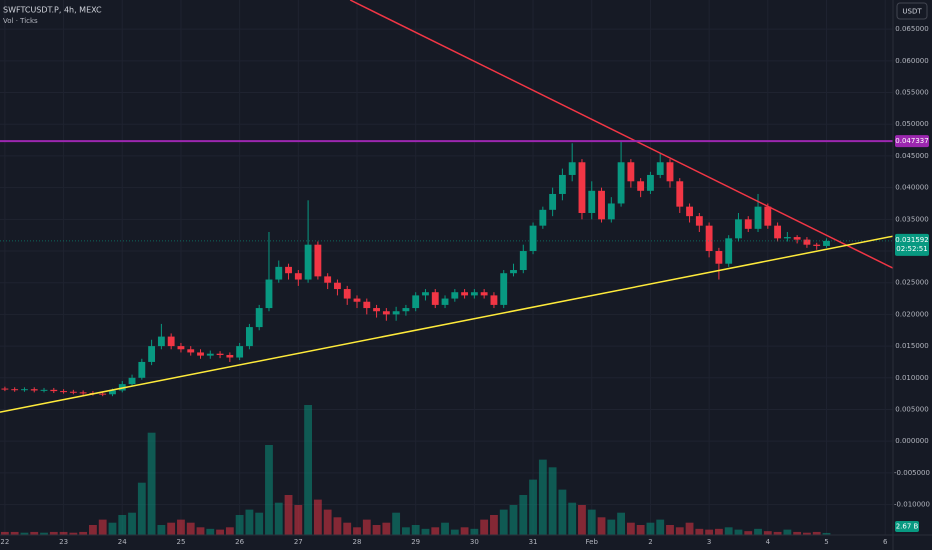 The height and width of the screenshot is (550, 932). I want to click on x-tick-label: 3, so click(709, 542).